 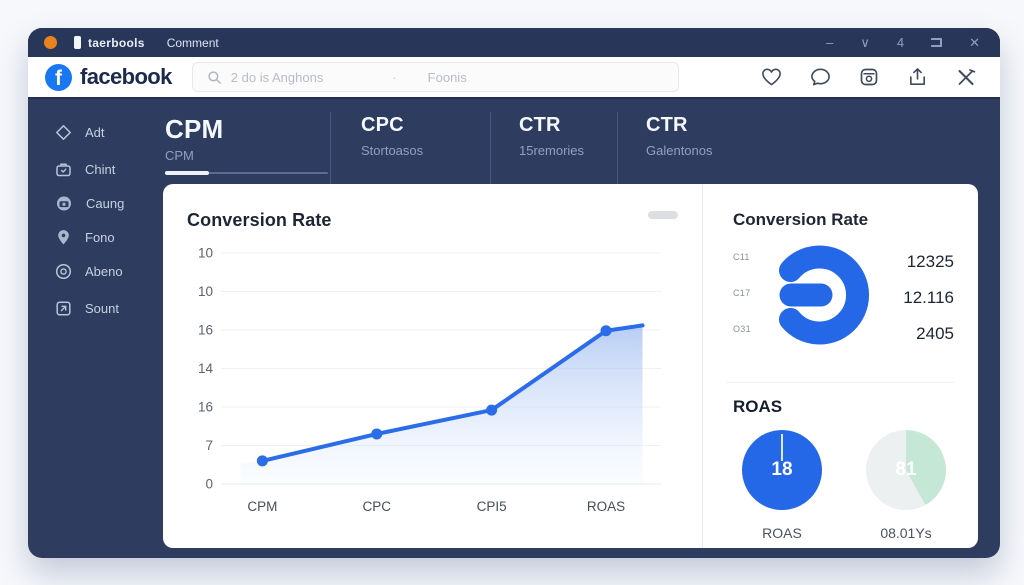 I want to click on share-icon, so click(x=917, y=77).